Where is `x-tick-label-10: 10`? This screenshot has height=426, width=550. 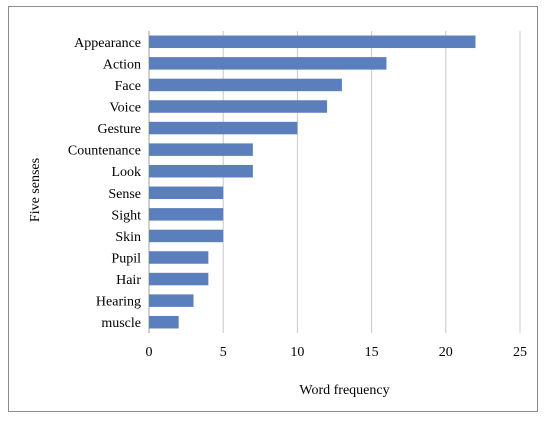 x-tick-label-10: 10 is located at coordinates (297, 352).